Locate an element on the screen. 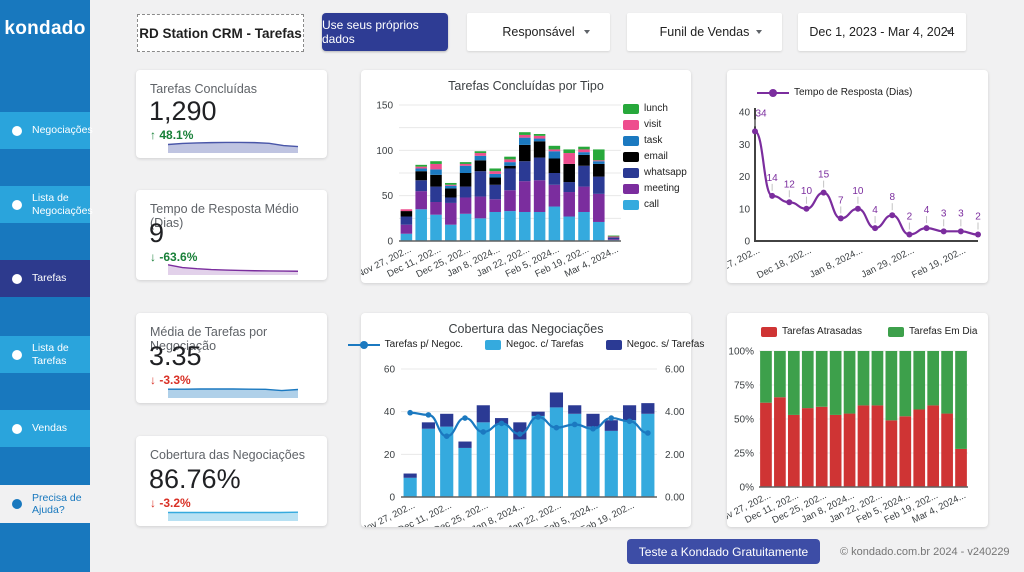  legend-item-tarefas-p-negoc-: Tarefas p/ Negoc. is located at coordinates (405, 344).